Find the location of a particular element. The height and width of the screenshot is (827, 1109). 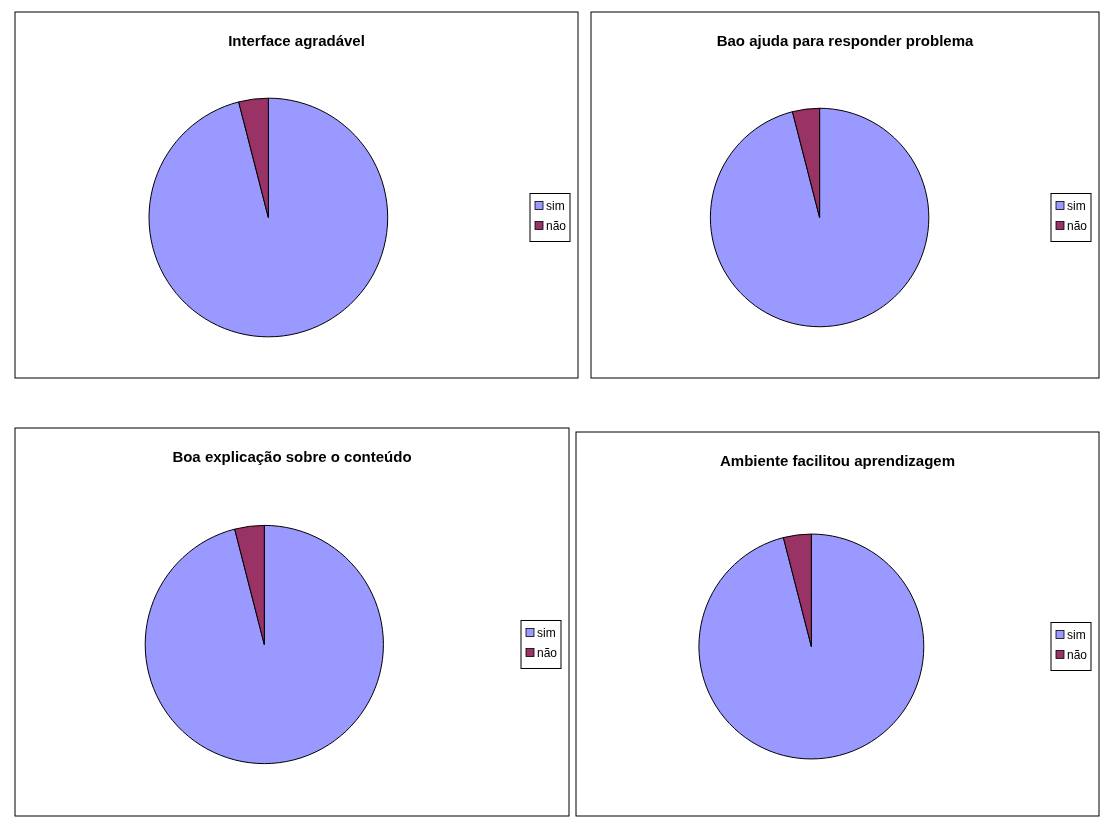

chart-title: Boa explicação sobre o conteúdo is located at coordinates (292, 456).